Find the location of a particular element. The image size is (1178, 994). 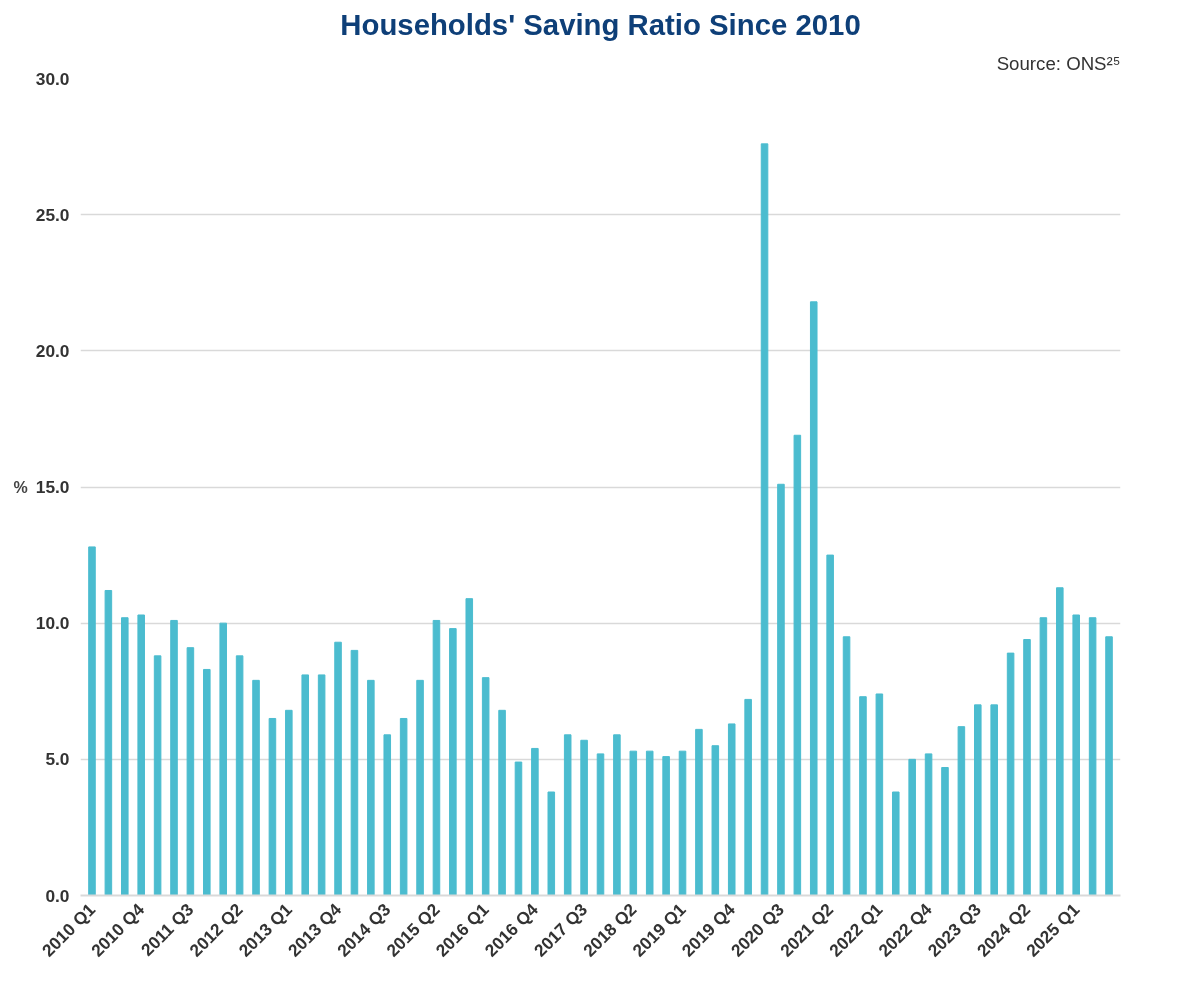

y-tick-label: 5.0 is located at coordinates (57, 759).